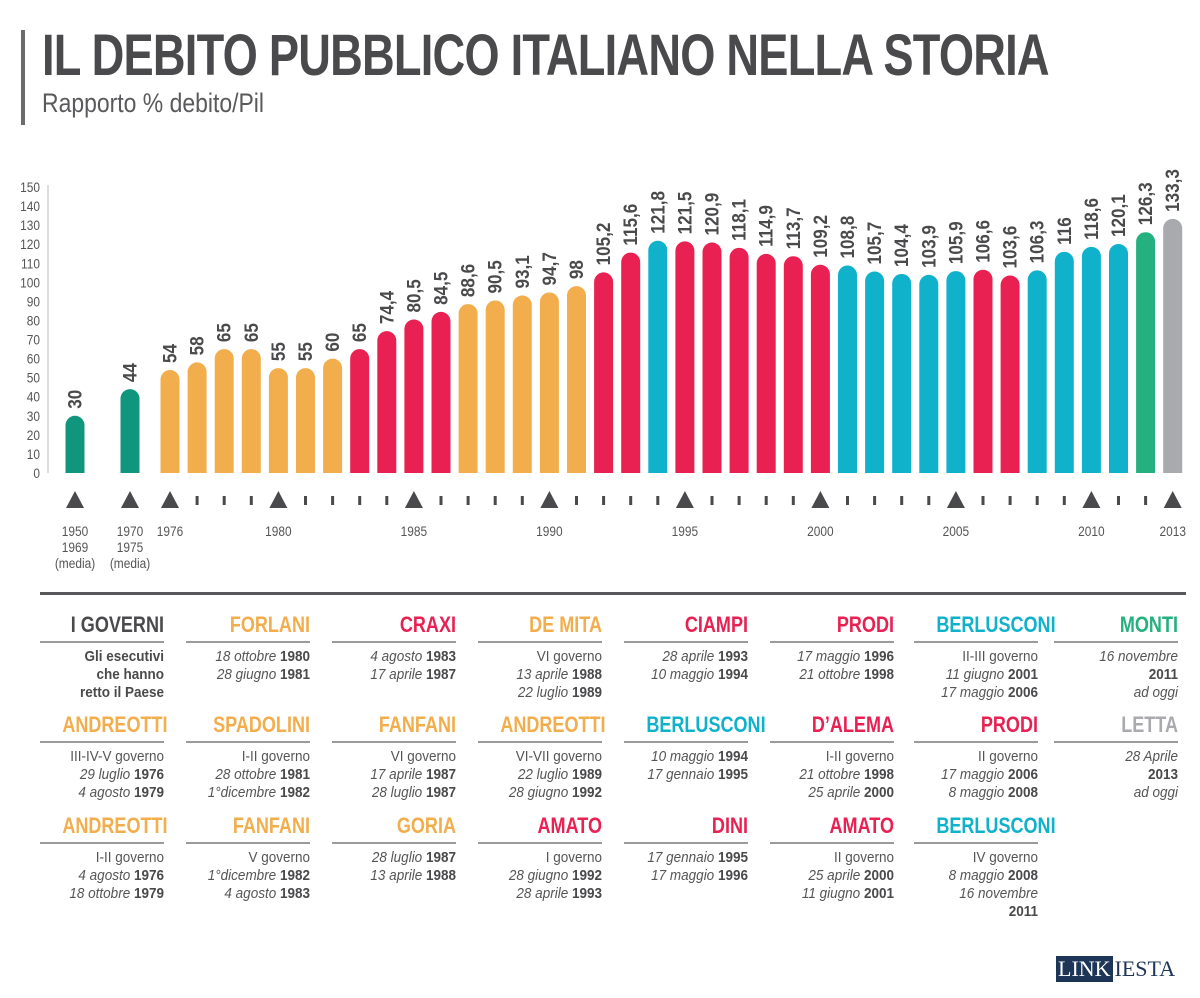 The height and width of the screenshot is (998, 1200). What do you see at coordinates (246, 656) in the screenshot?
I see `date: 18 ottobre` at bounding box center [246, 656].